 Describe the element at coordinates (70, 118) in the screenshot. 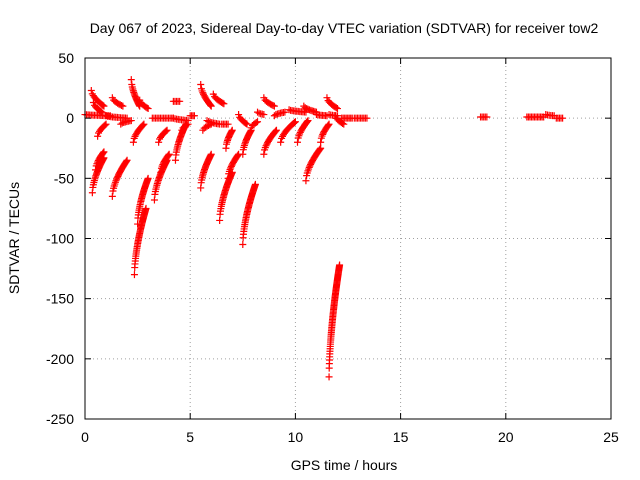

I see `y-tick-label: 0` at that location.